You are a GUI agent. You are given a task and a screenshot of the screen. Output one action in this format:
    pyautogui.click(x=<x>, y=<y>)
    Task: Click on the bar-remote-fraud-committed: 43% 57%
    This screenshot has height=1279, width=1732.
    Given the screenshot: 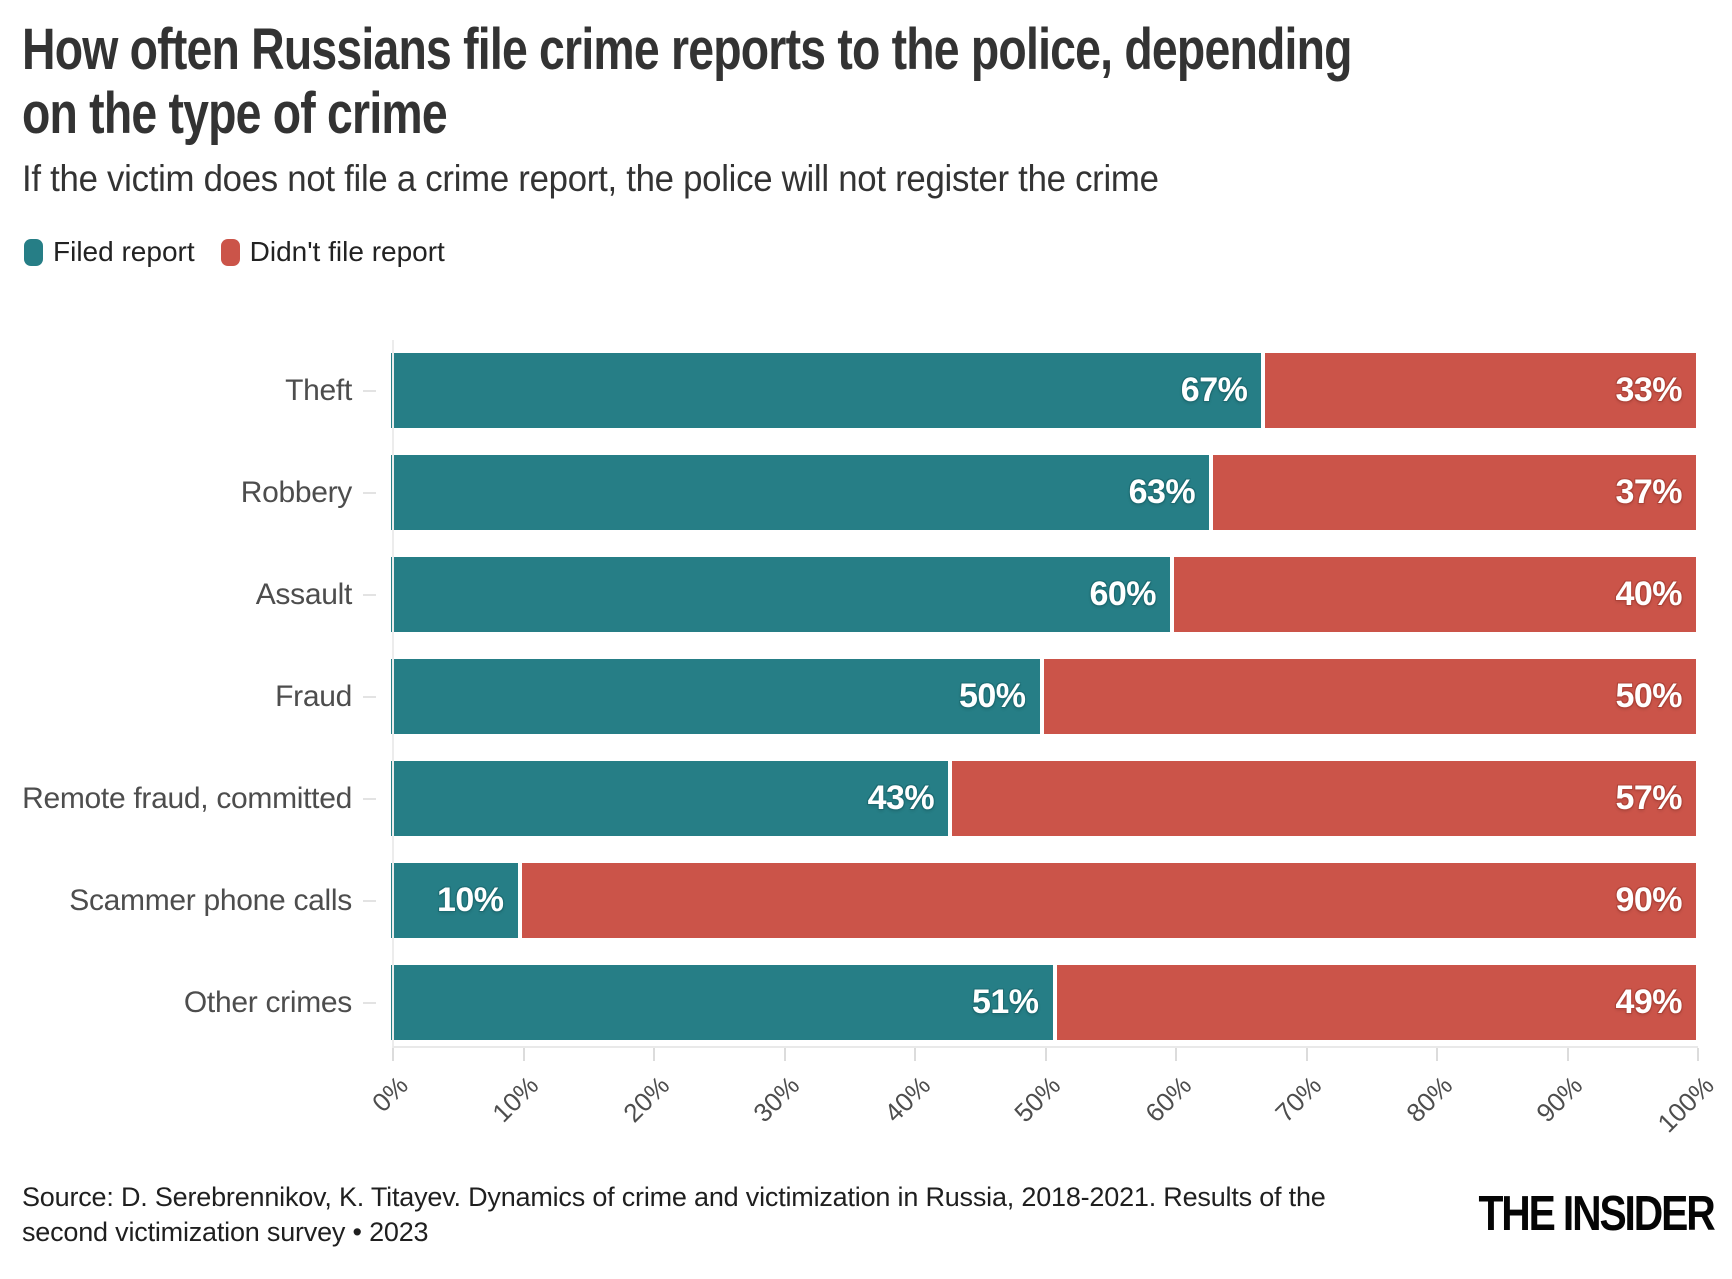 What is the action you would take?
    pyautogui.click(x=1043, y=798)
    